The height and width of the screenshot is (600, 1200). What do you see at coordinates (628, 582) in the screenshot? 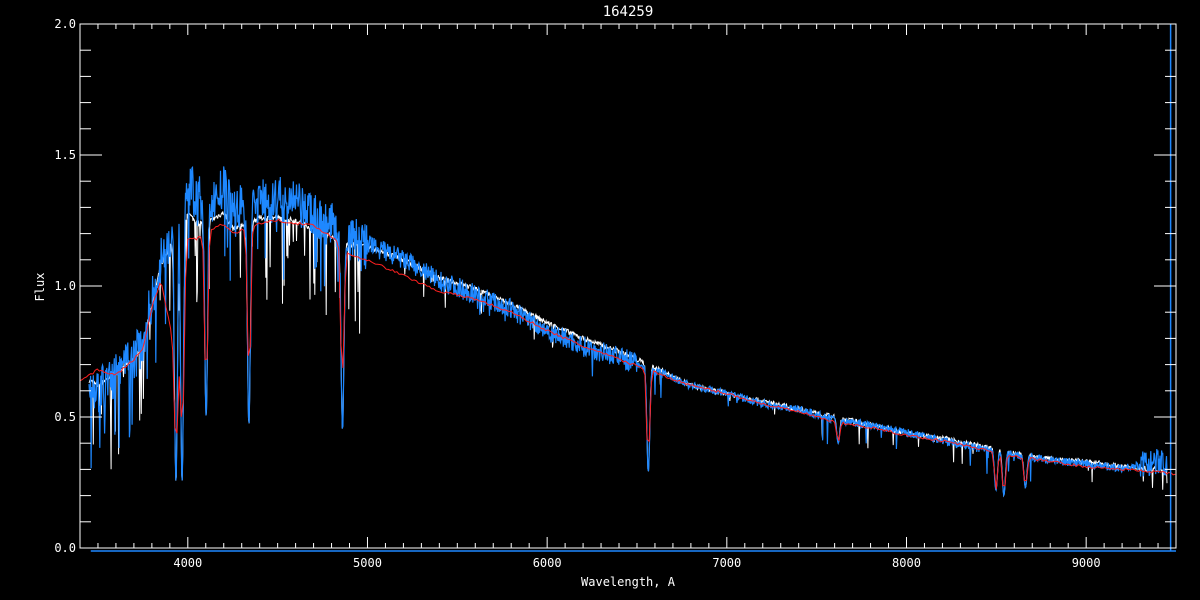
I see `x-axis-label: Wavelength, A` at bounding box center [628, 582].